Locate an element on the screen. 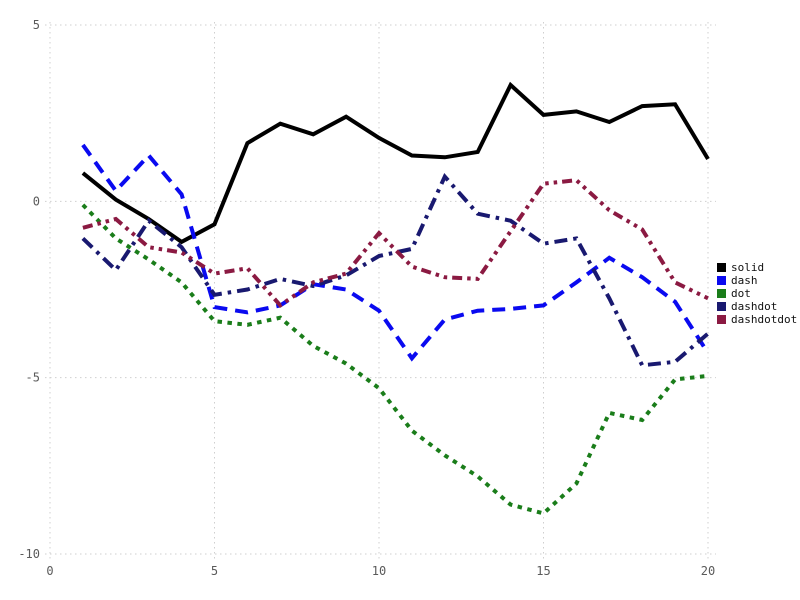 The image size is (800, 600). x-tick-label: 0 is located at coordinates (49, 571).